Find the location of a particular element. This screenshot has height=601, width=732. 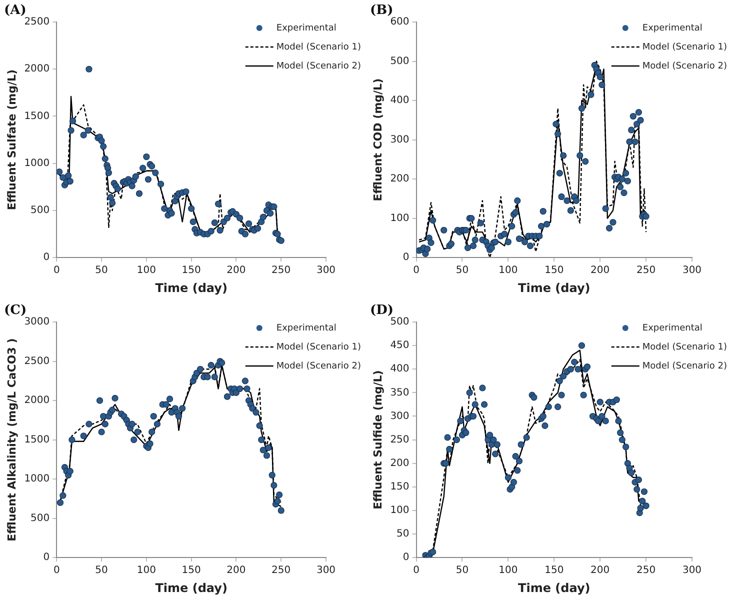

y-tick-label: 50 is located at coordinates (403, 534).